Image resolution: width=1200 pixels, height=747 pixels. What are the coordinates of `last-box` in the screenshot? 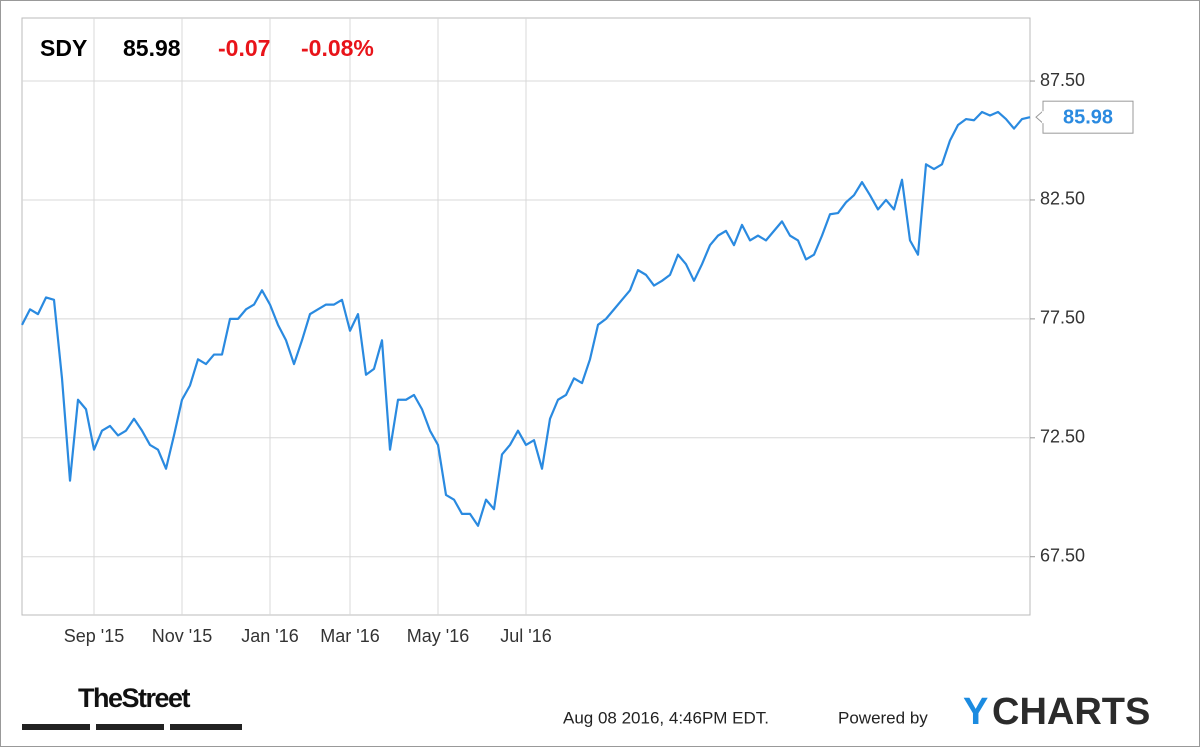 It's located at (1088, 117).